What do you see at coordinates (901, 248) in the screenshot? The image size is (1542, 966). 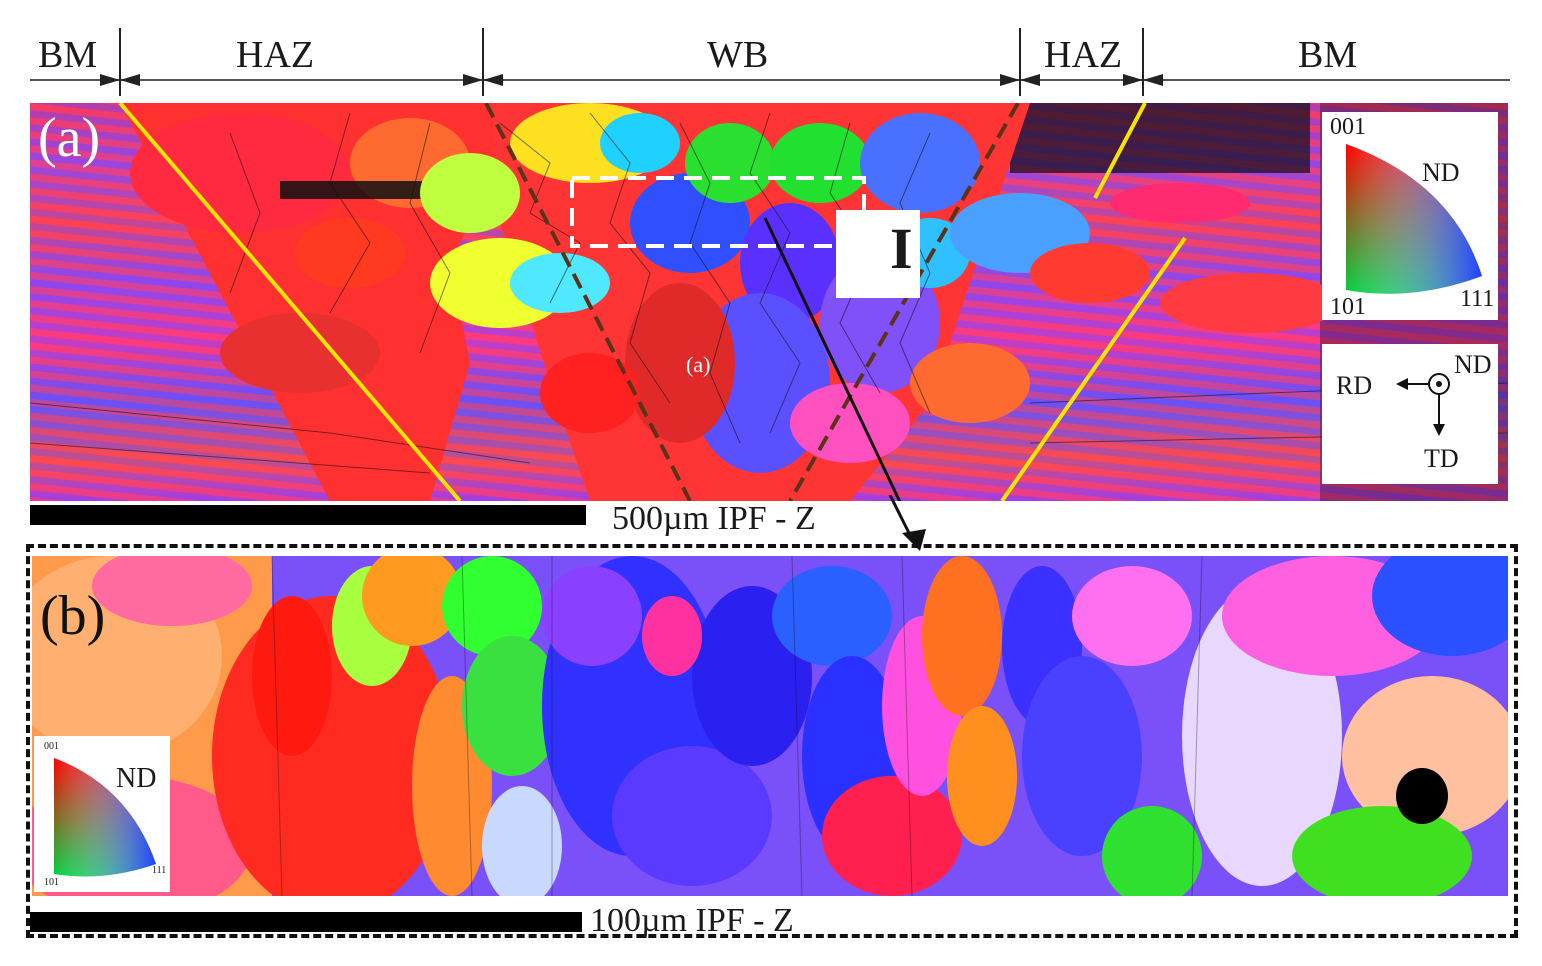 I see `marker-I: I` at bounding box center [901, 248].